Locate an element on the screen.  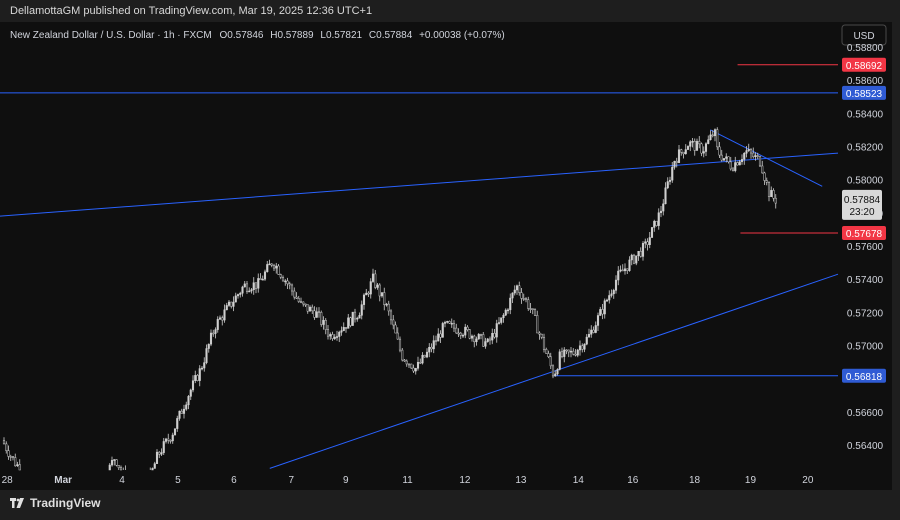
level-price-label: 0.56818 is located at coordinates (864, 377).